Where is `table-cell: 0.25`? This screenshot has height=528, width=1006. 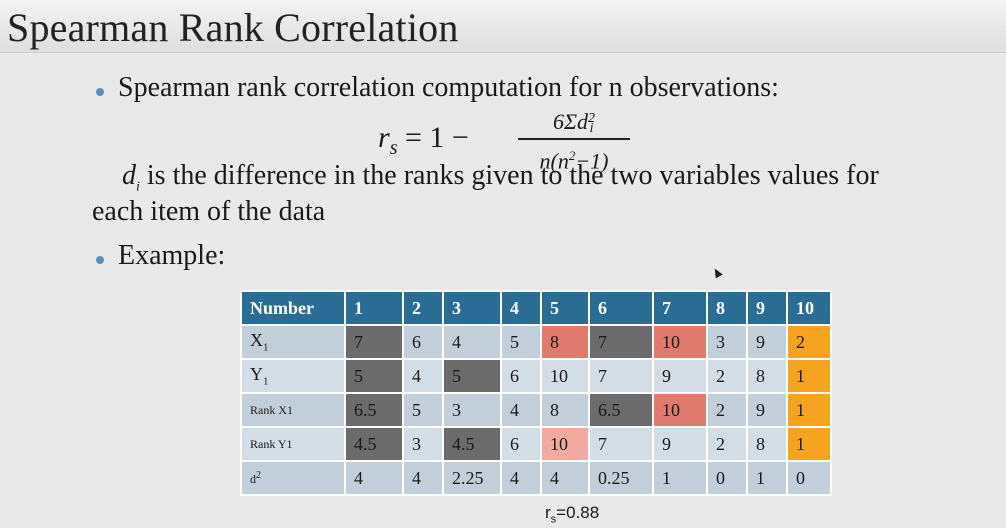
table-cell: 0.25 is located at coordinates (621, 478).